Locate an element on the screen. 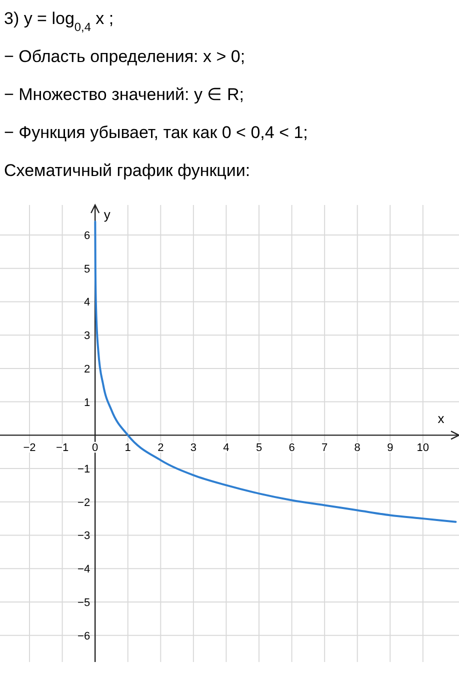 The width and height of the screenshot is (459, 691). y-tick-label: 6 is located at coordinates (87, 236).